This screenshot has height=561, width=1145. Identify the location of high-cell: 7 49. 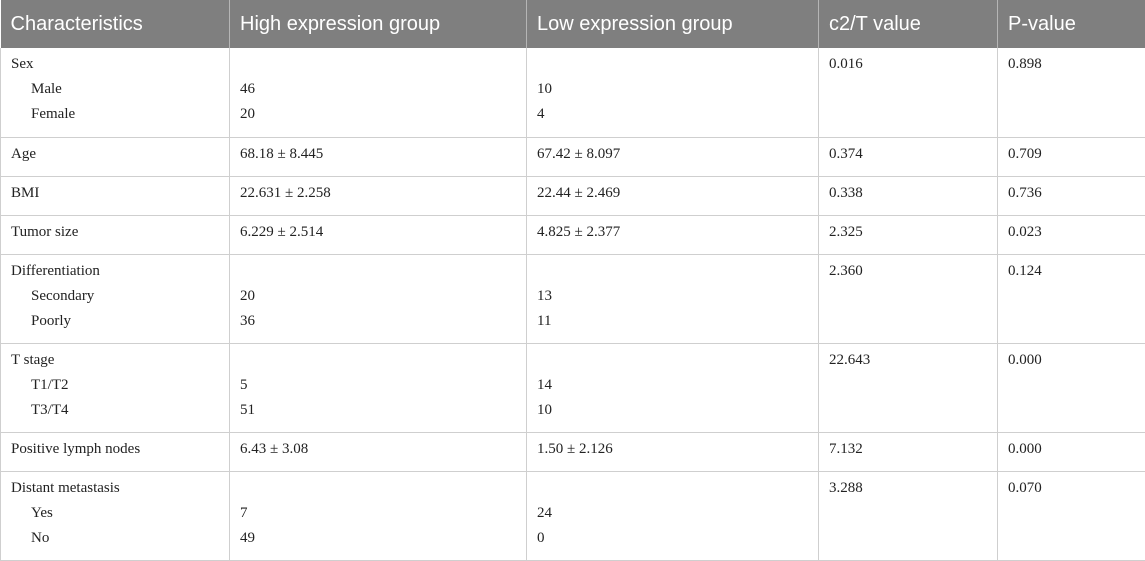
(378, 515).